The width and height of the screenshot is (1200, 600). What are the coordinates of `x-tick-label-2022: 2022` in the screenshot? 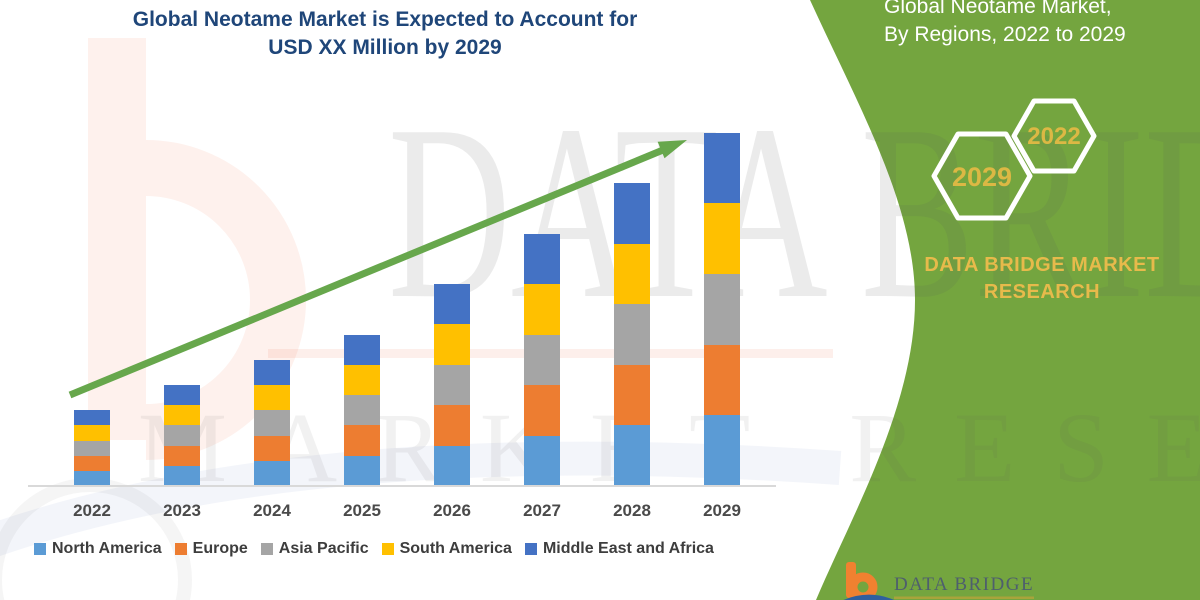 It's located at (92, 510).